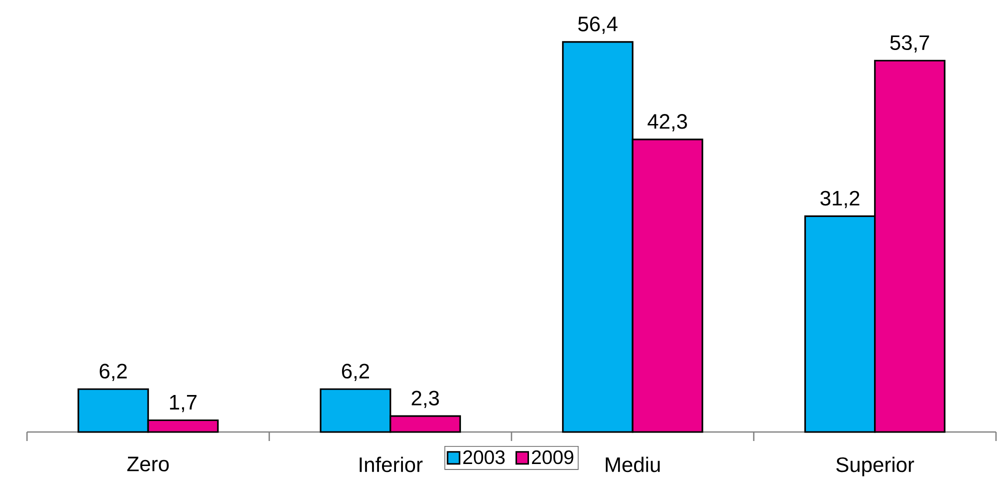 The width and height of the screenshot is (998, 479). What do you see at coordinates (633, 464) in the screenshot?
I see `x-tick-label: Mediu` at bounding box center [633, 464].